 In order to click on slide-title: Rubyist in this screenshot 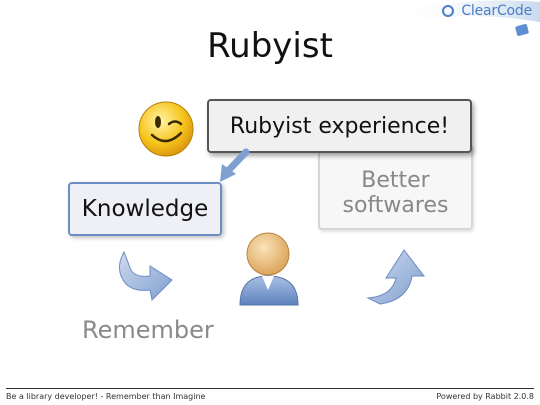, I will do `click(270, 46)`.